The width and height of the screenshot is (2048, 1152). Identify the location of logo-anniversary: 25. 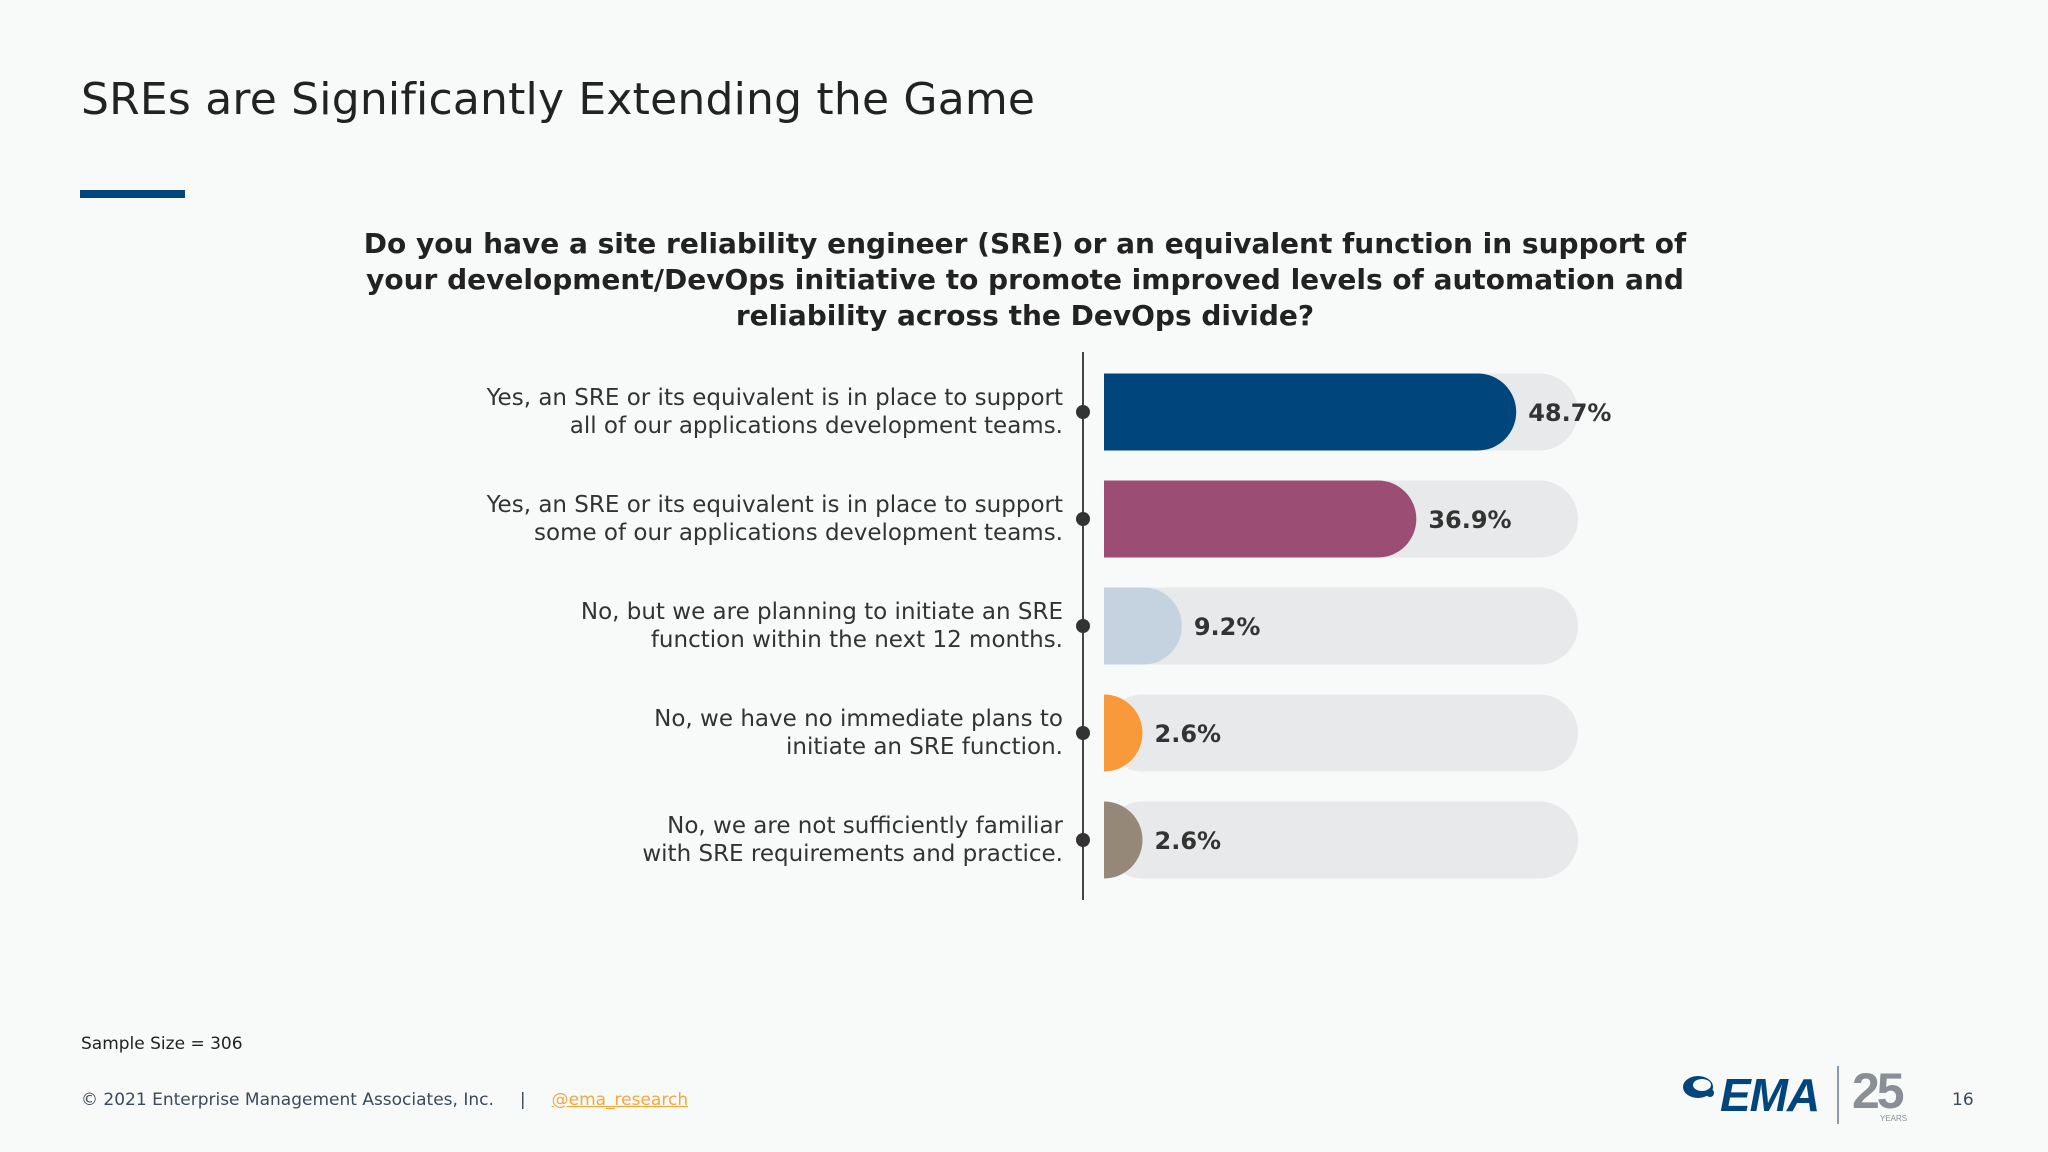
(1878, 1091).